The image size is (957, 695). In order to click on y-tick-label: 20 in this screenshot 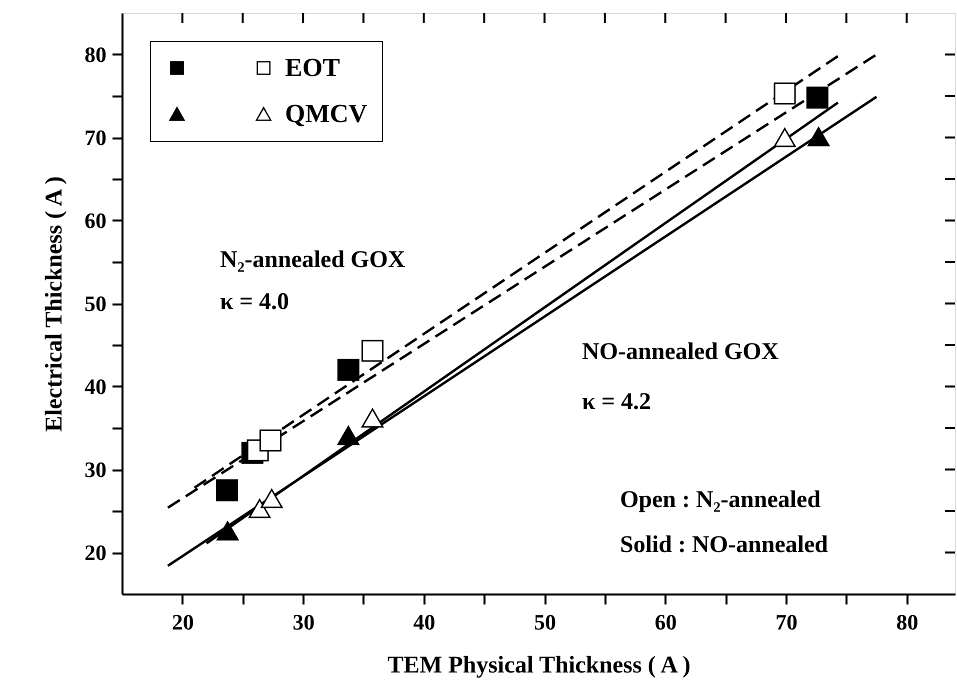, I will do `click(95, 552)`.